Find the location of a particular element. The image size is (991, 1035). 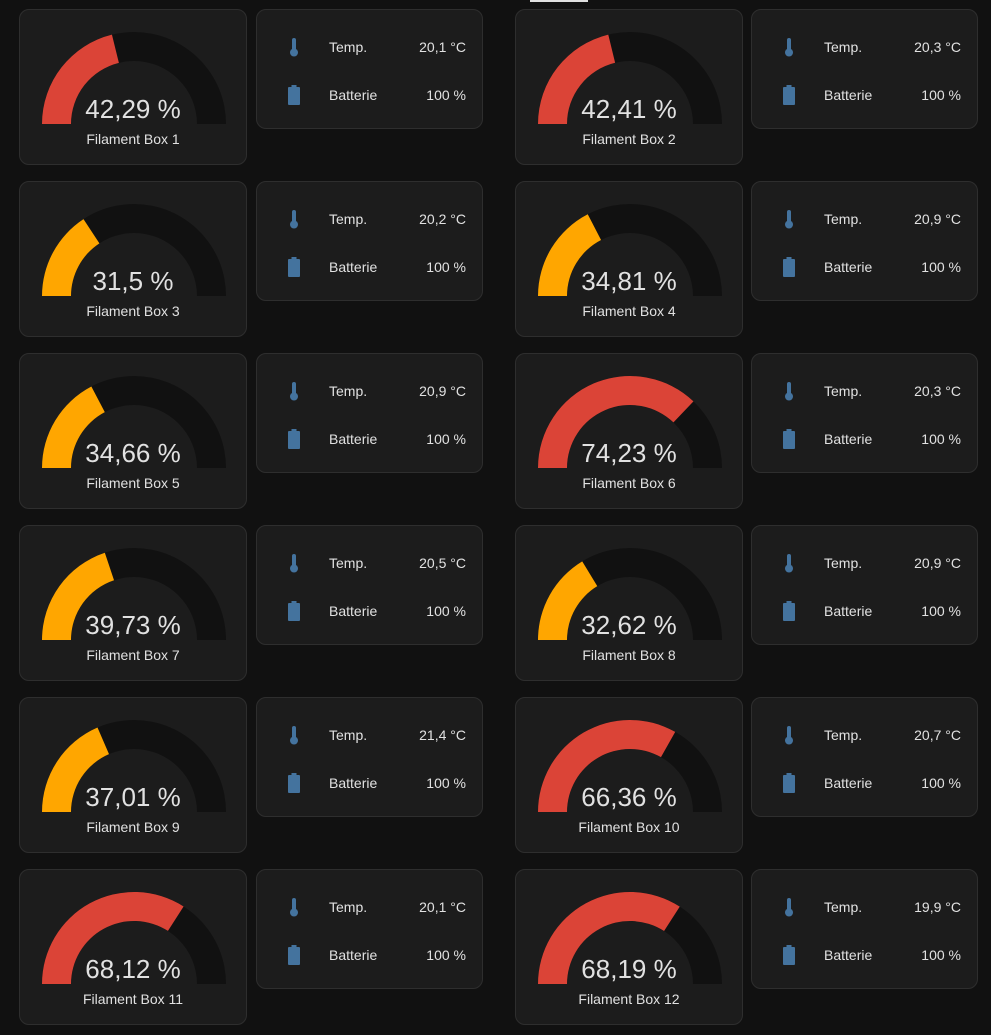

gauge-card: 32,62 % Filament Box 8 is located at coordinates (629, 603).